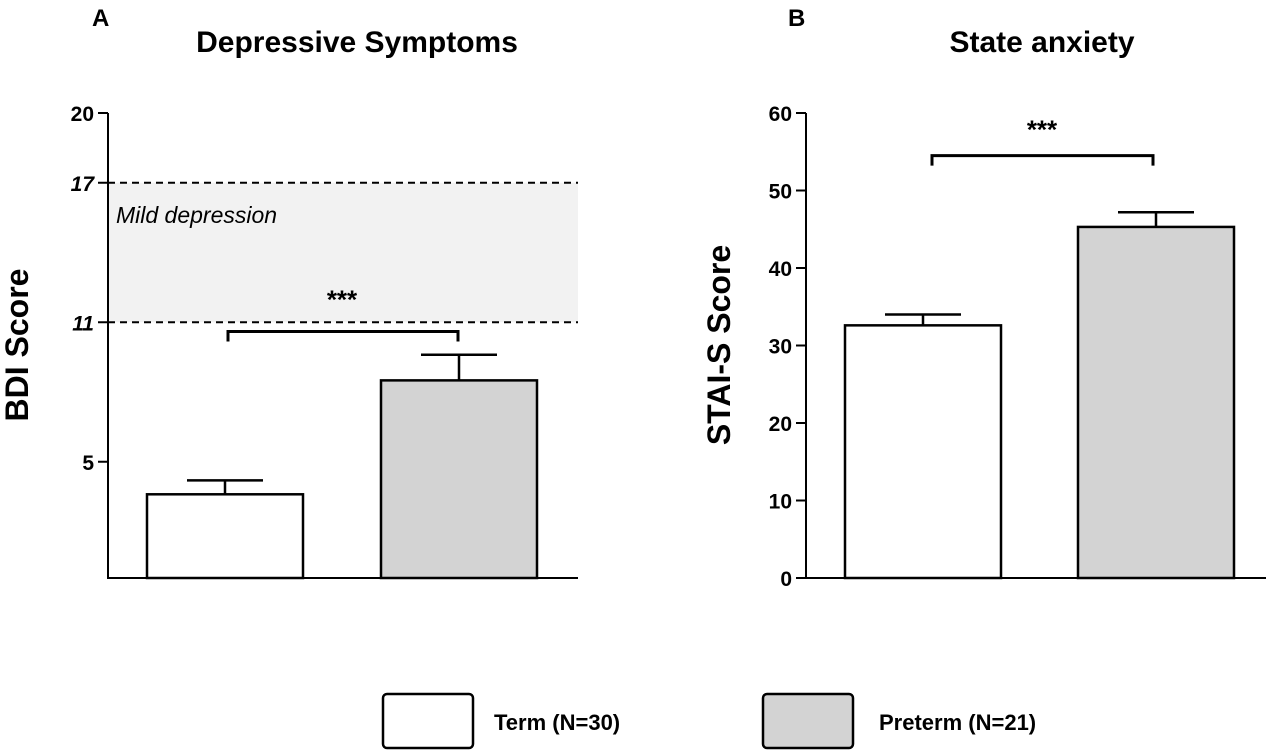 The height and width of the screenshot is (753, 1277). What do you see at coordinates (780, 114) in the screenshot?
I see `y-tick-label: 60` at bounding box center [780, 114].